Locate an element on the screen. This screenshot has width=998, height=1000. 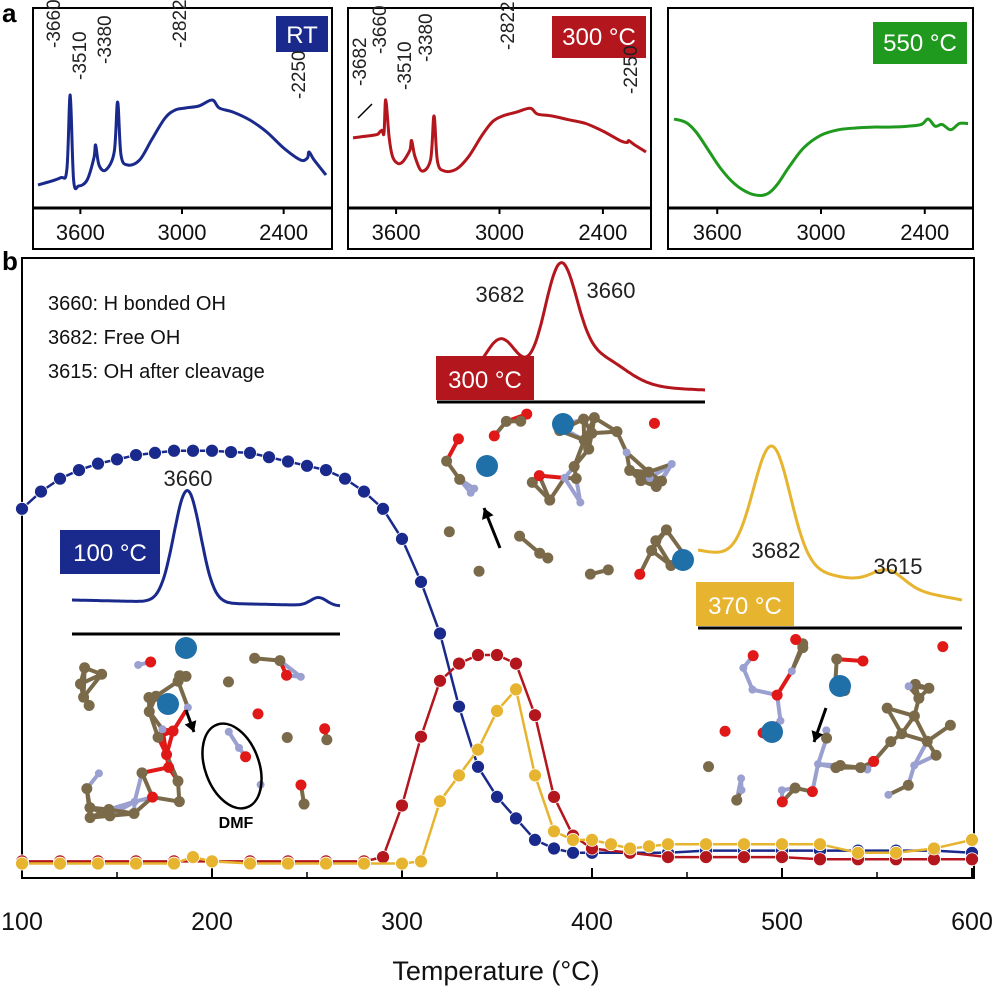
x-tick-label: 3000 is located at coordinates (821, 232).